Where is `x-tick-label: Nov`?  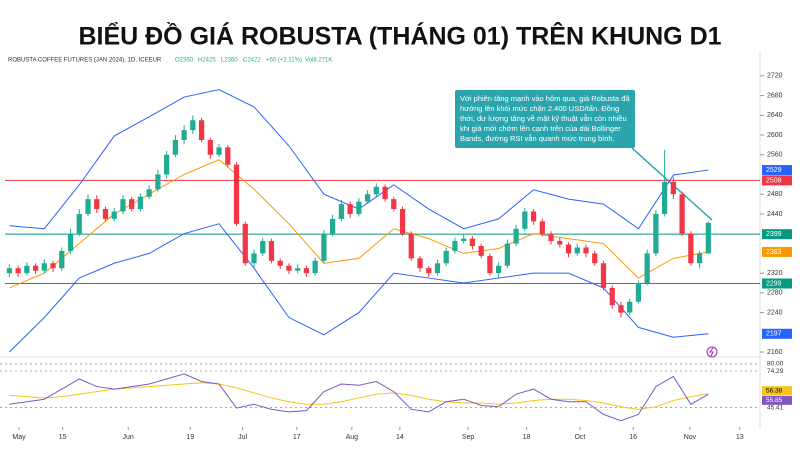
x-tick-label: Nov is located at coordinates (690, 437).